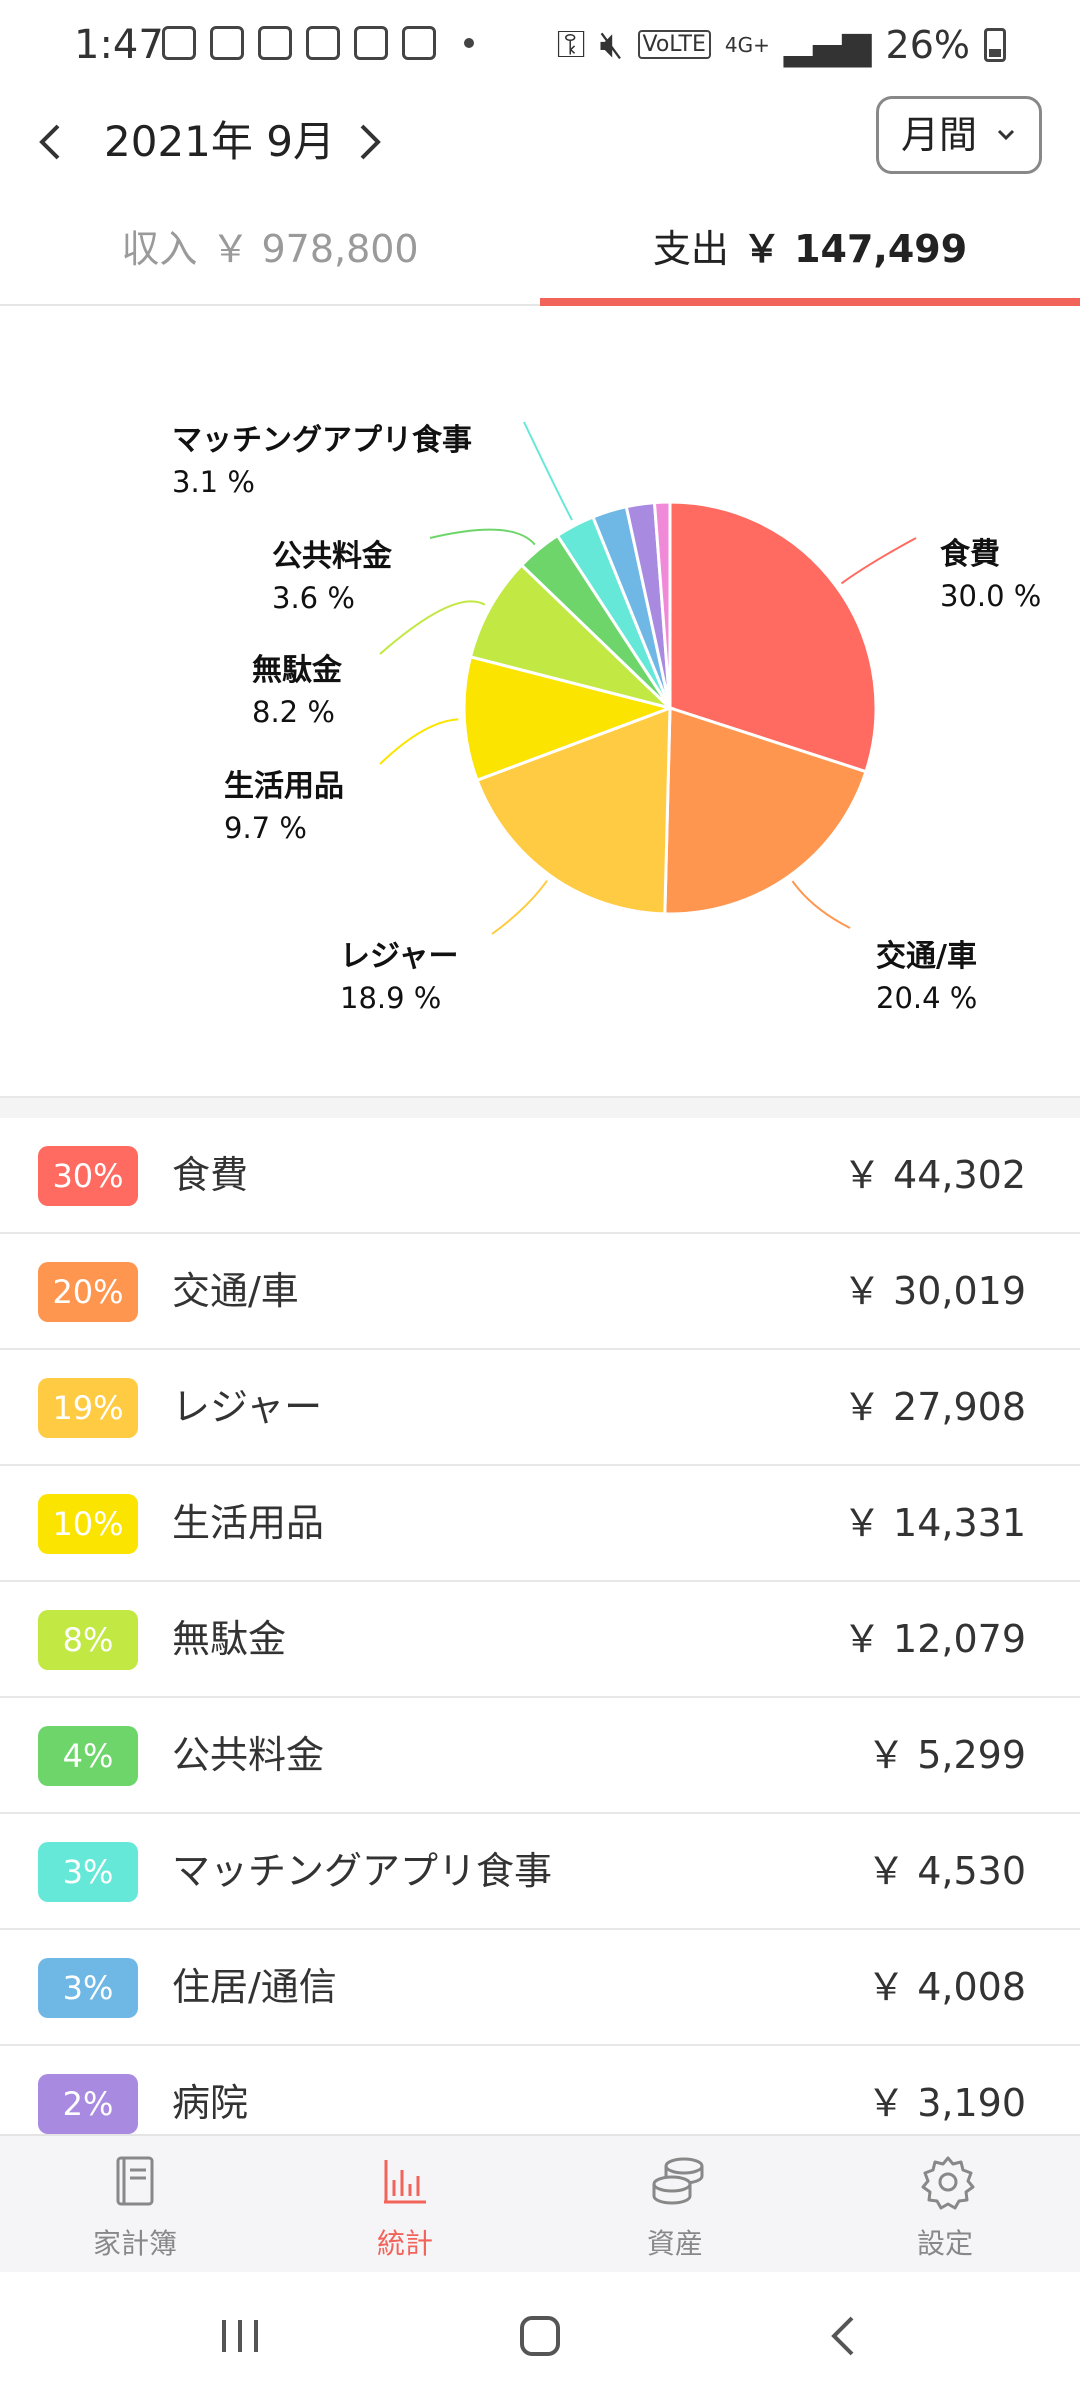 Image resolution: width=1080 pixels, height=2400 pixels. I want to click on notification-icons, so click(318, 43).